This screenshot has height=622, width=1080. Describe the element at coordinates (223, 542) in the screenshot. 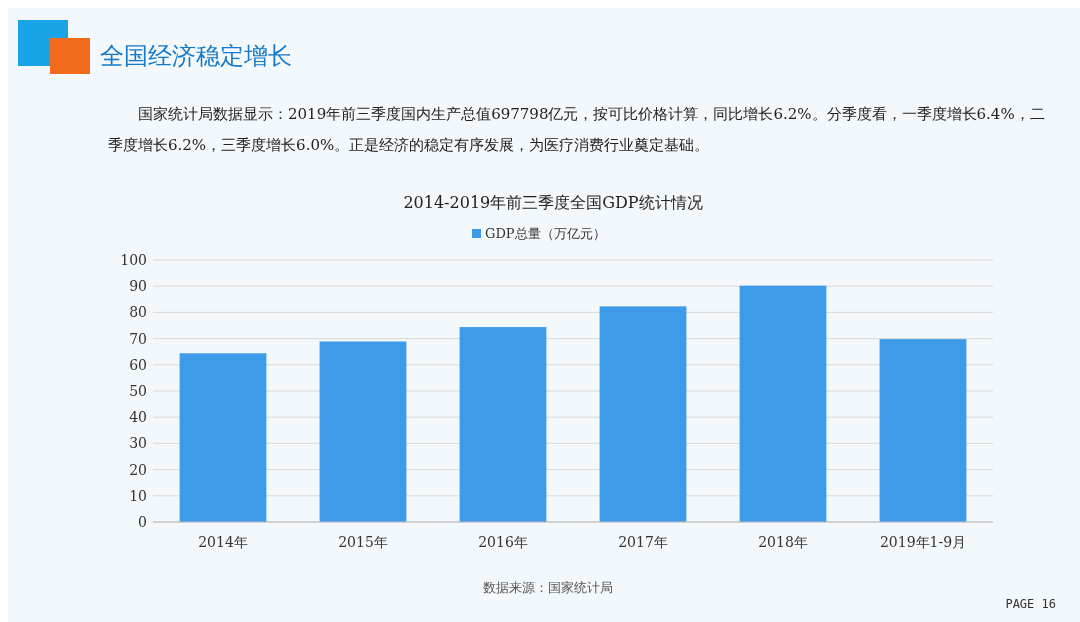

I see `x-tick-label: 2014年` at that location.